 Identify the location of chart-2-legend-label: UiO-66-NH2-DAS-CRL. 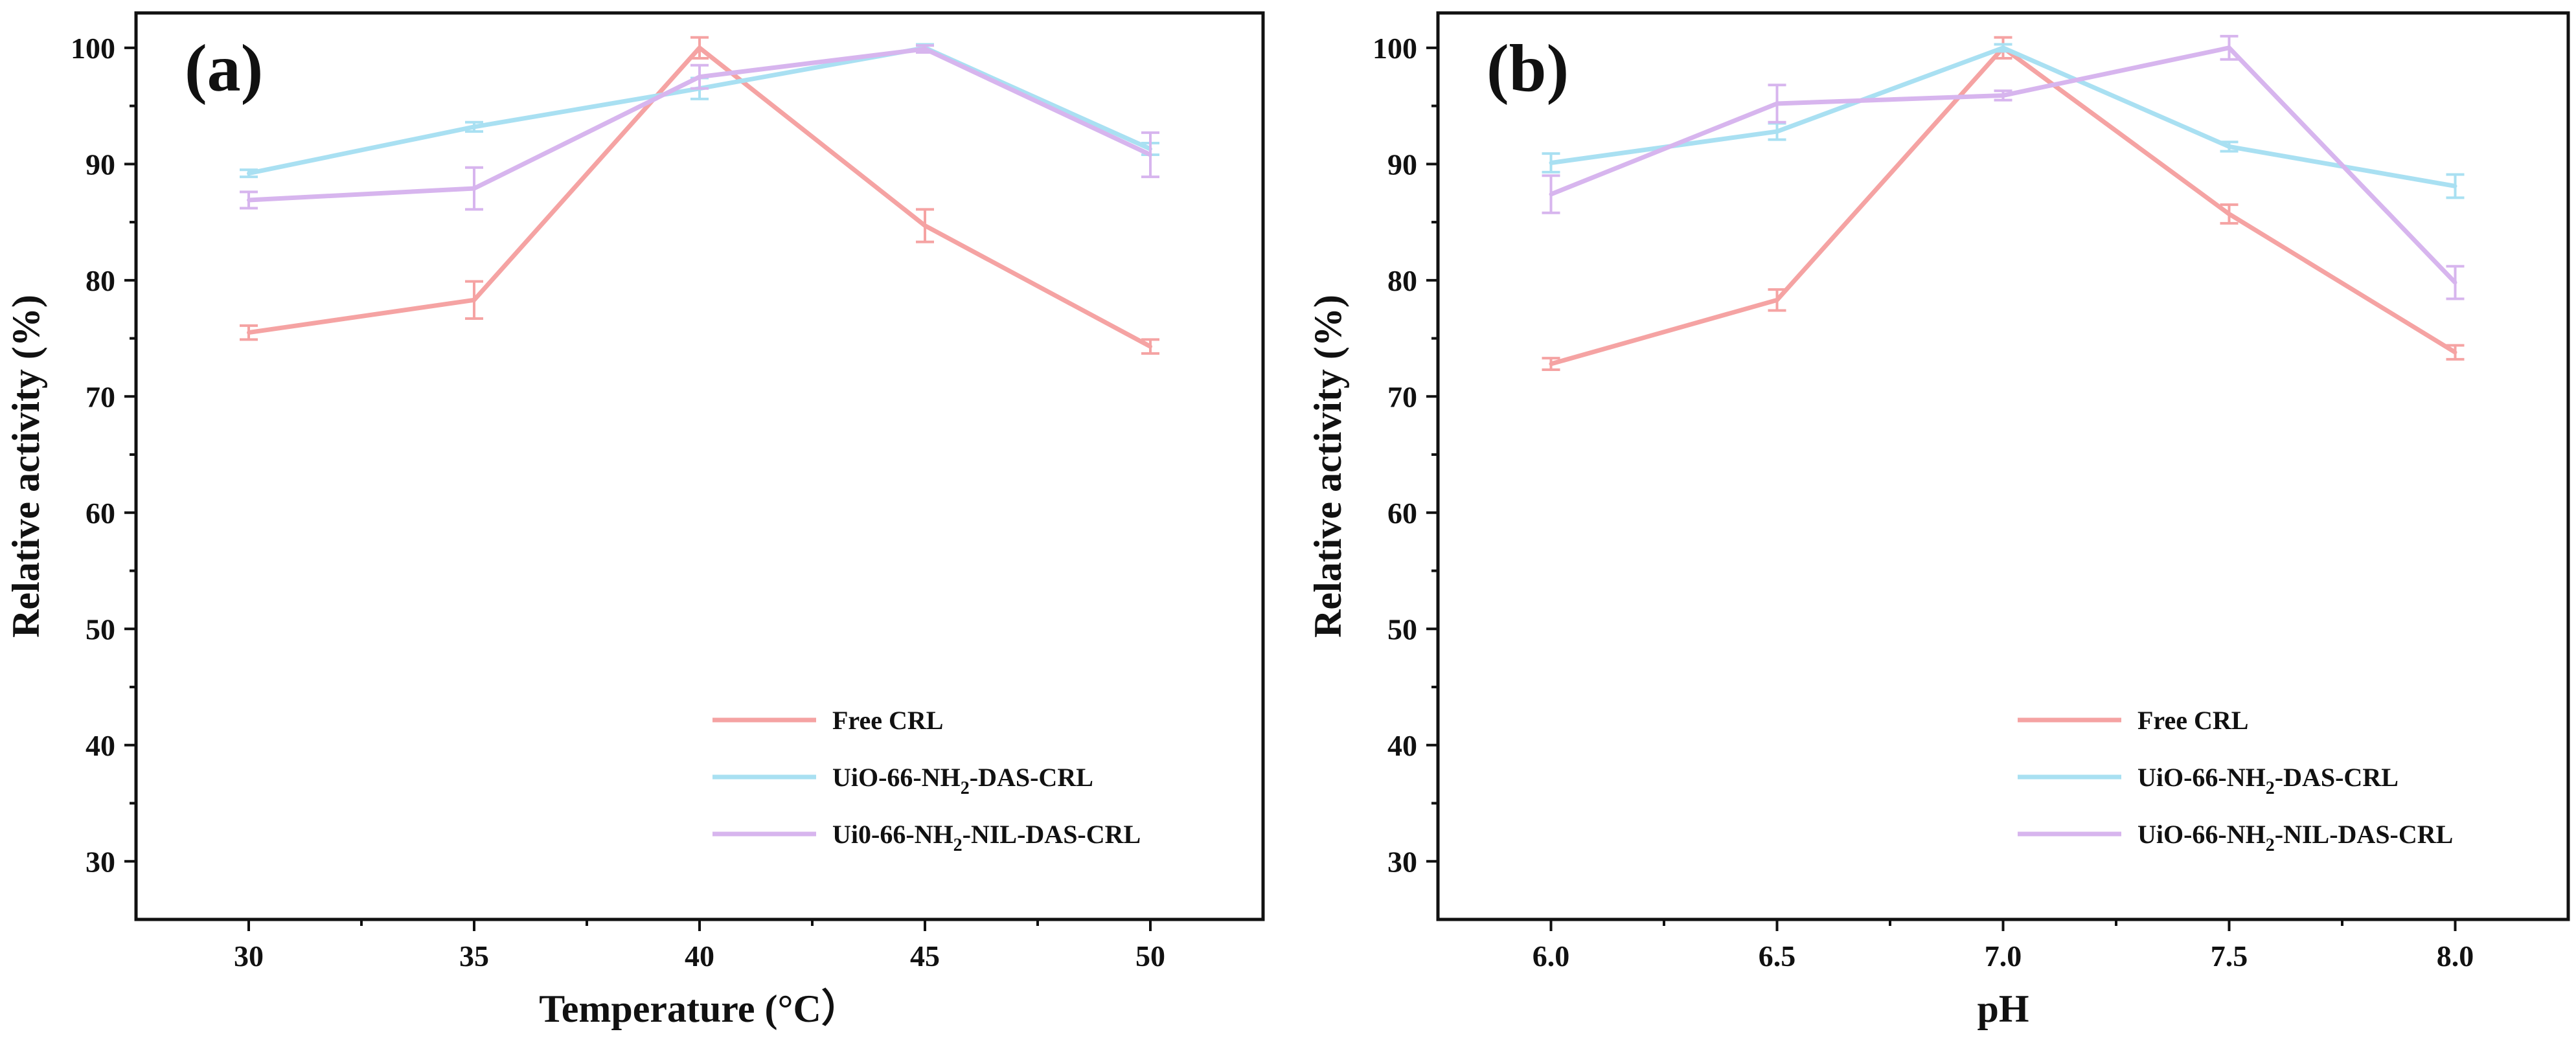
(2268, 780).